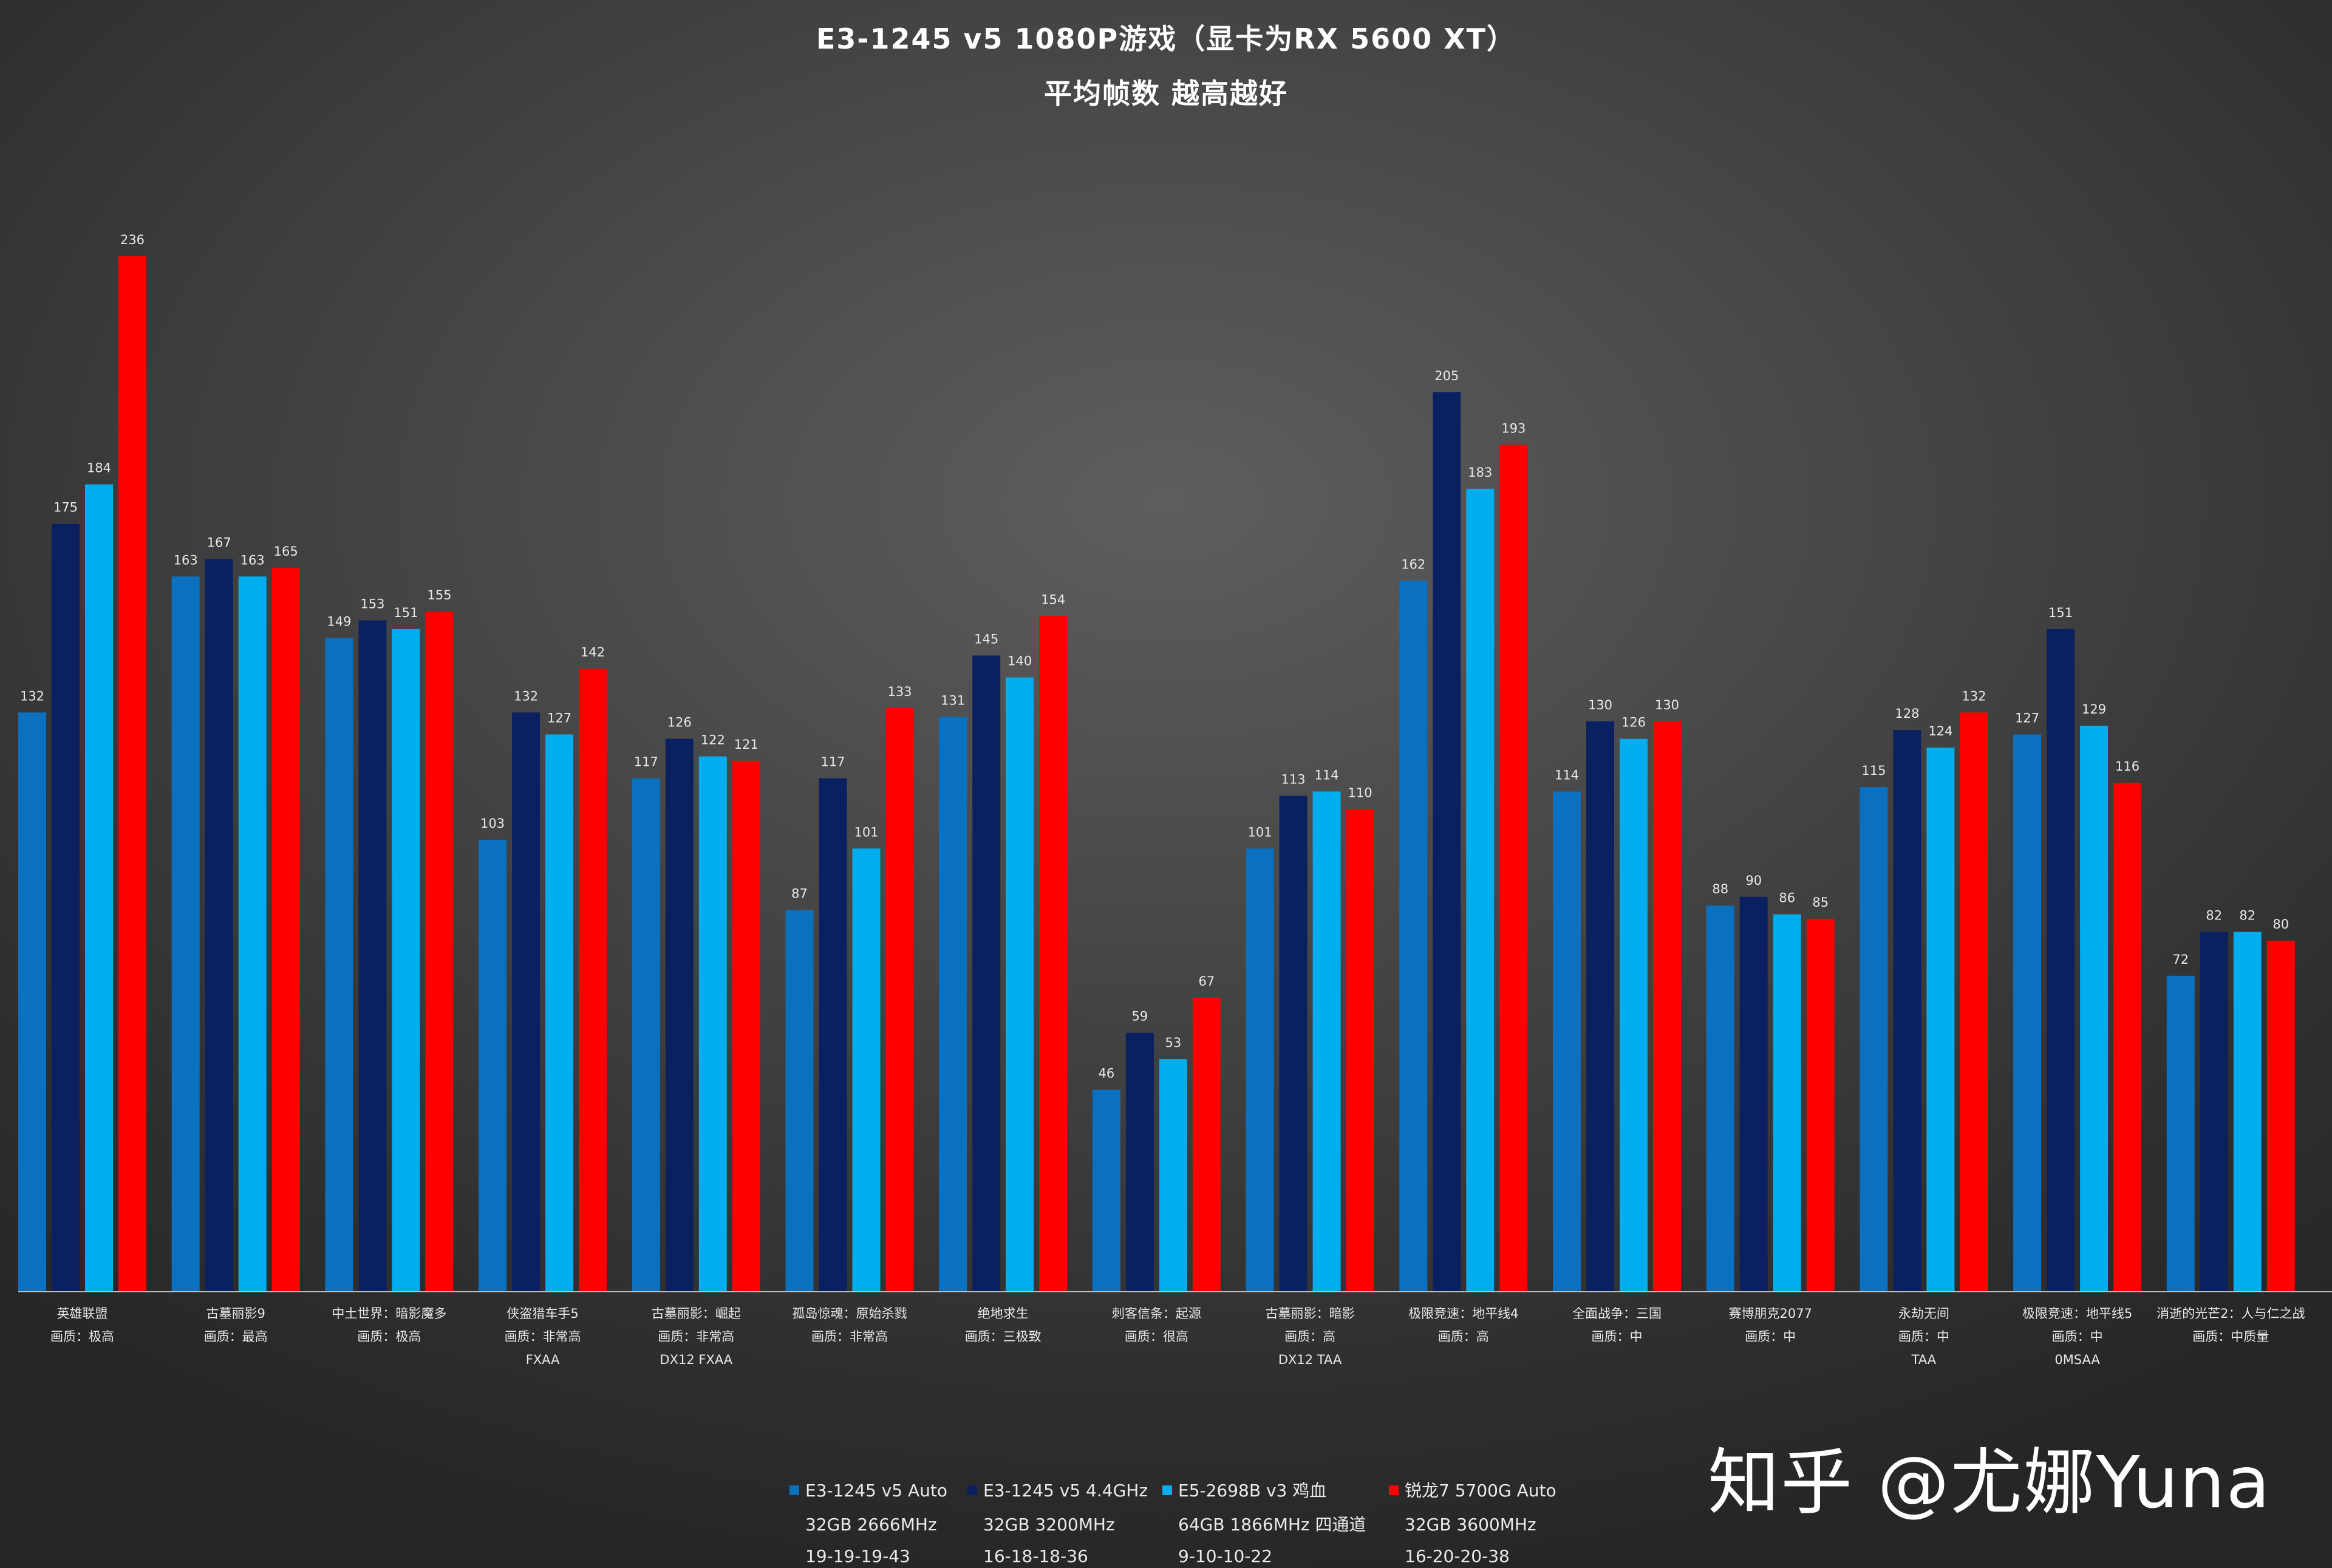  Describe the element at coordinates (2077, 1313) in the screenshot. I see `category-label: 极限竞速：地平线5` at that location.